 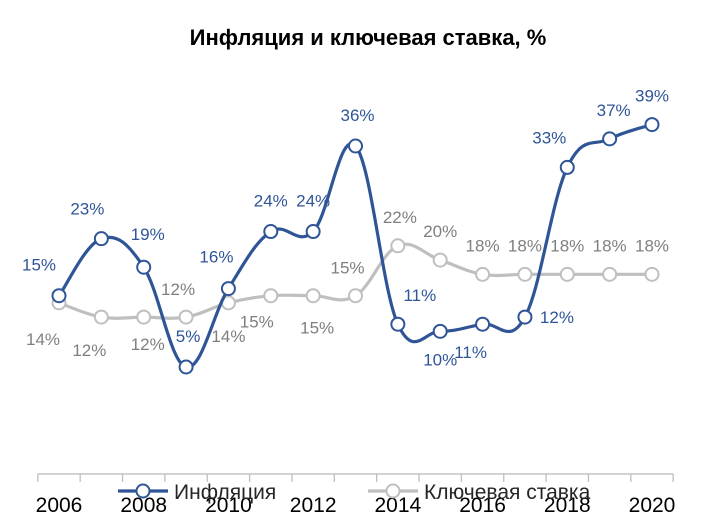 I want to click on x-axis: 2006 2008 2010 2012 2014 2016 2018 2020, so click(x=356, y=495).